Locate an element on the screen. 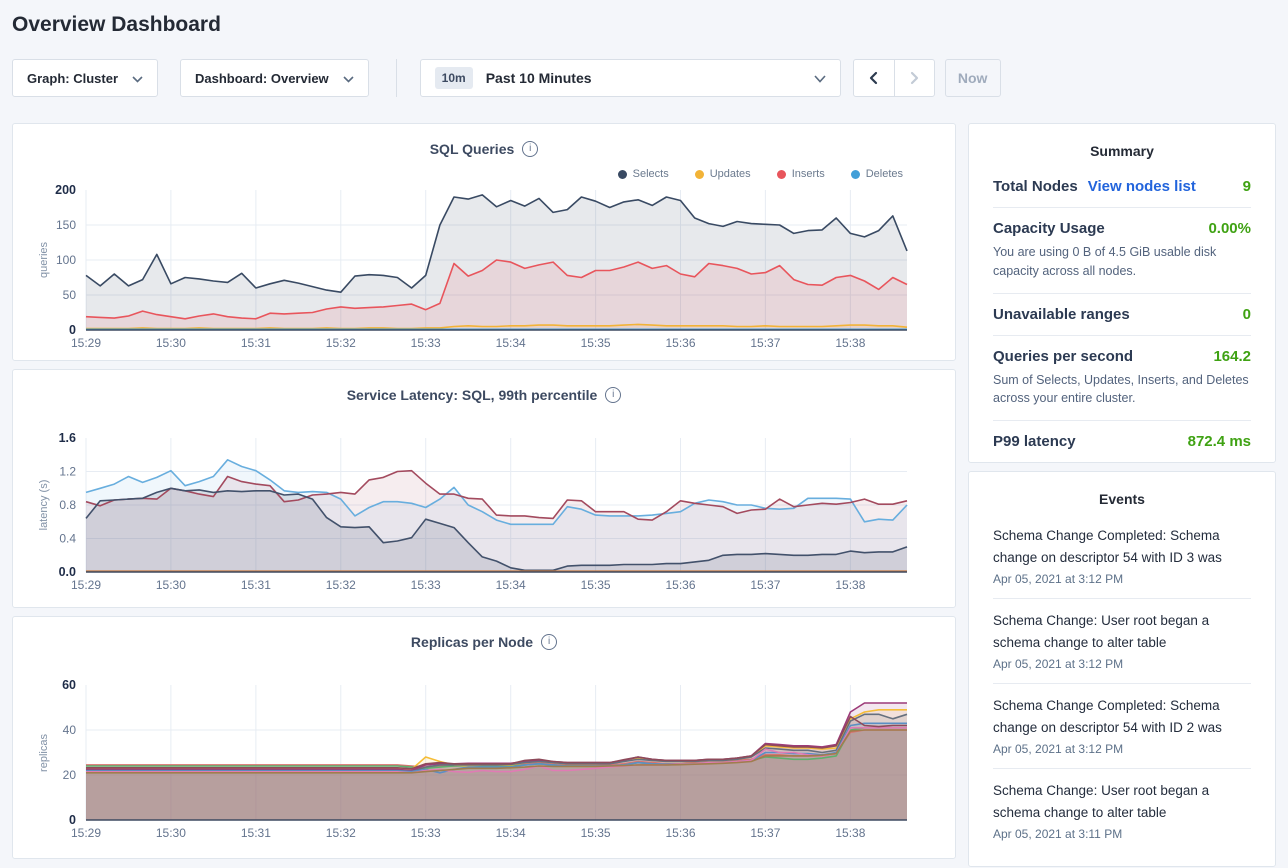 Image resolution: width=1288 pixels, height=868 pixels. summary-value: 0.00% is located at coordinates (1229, 228).